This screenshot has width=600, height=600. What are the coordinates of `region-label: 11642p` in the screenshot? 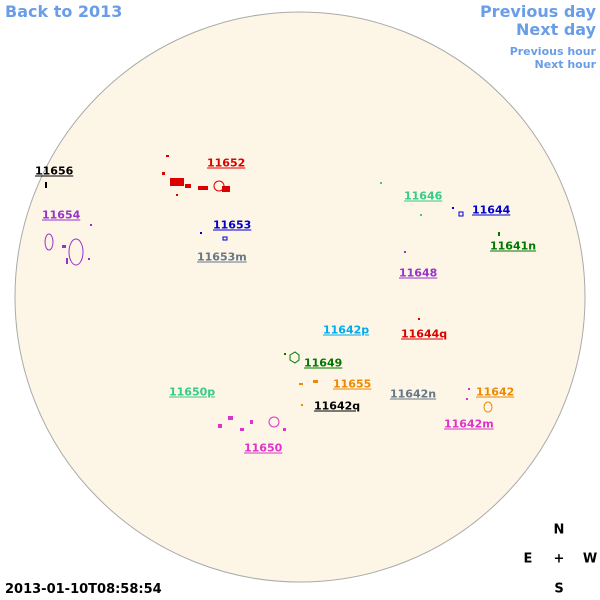 It's located at (346, 330).